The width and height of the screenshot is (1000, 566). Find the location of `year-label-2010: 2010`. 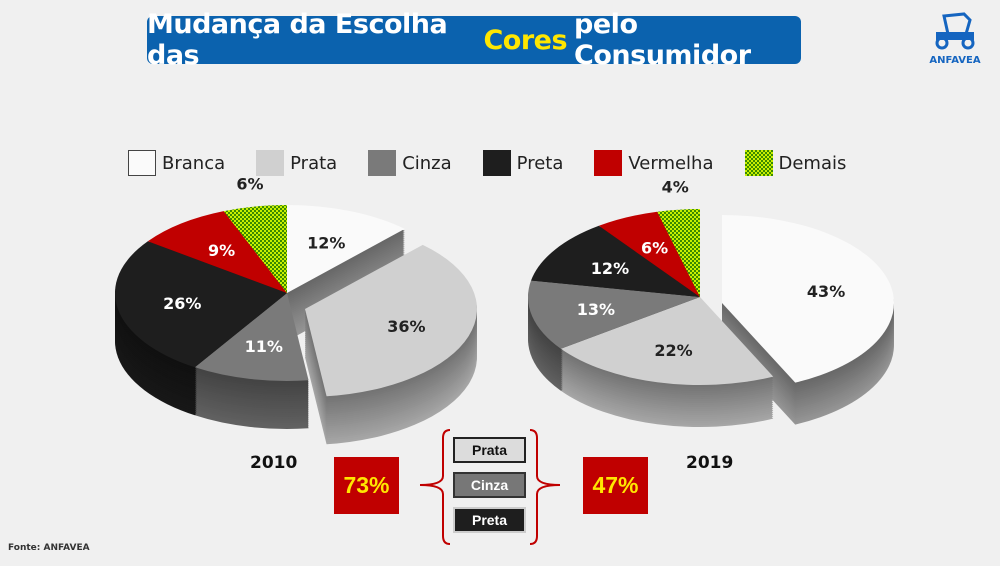

year-label-2010: 2010 is located at coordinates (274, 463).